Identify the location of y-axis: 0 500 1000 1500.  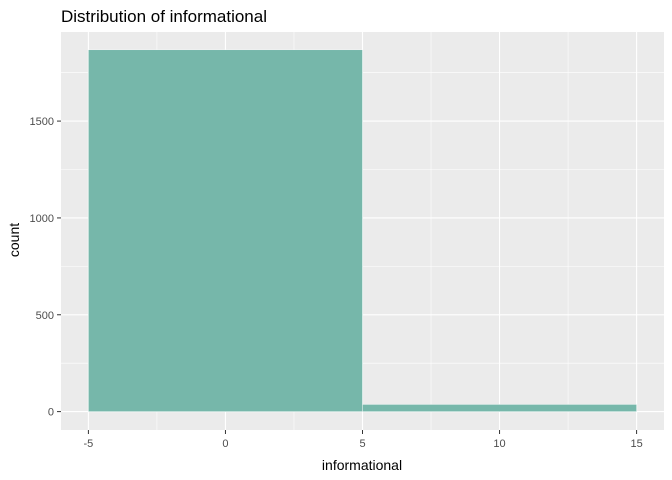
(45, 267).